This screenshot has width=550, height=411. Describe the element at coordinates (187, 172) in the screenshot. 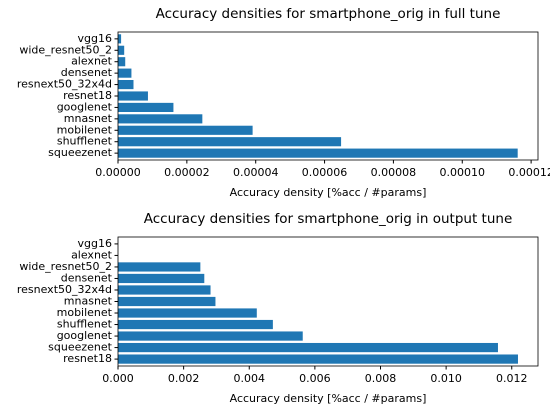

I see `x-tick-label: 0.00002` at that location.